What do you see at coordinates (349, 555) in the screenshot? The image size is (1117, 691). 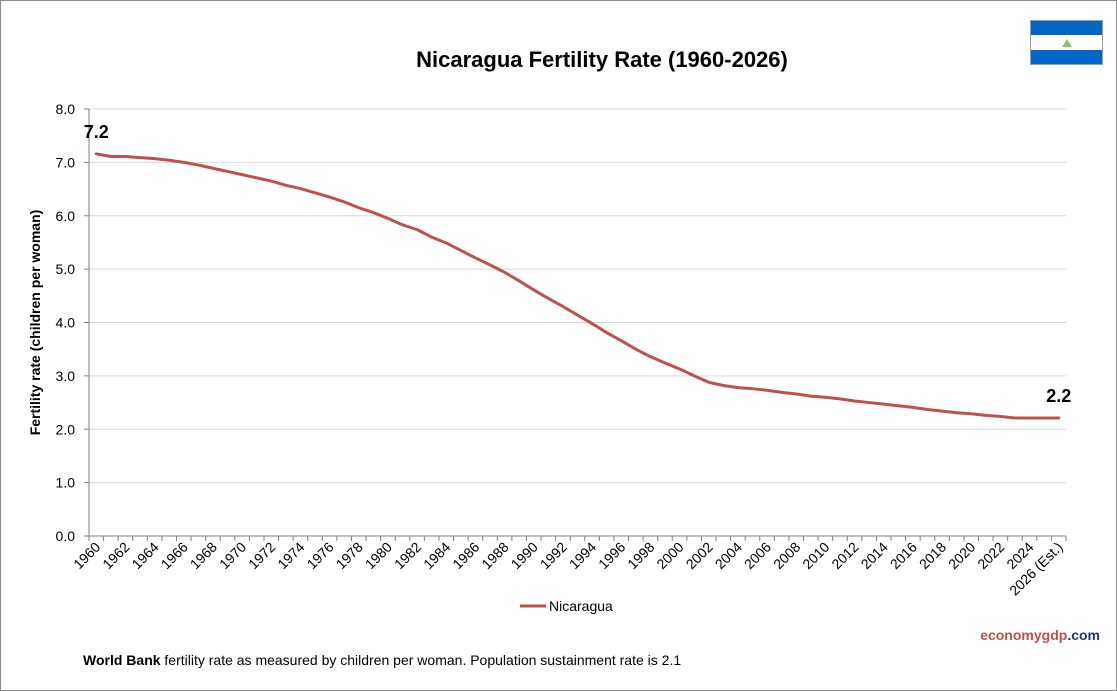 I see `x-tick-label-9: 1978` at bounding box center [349, 555].